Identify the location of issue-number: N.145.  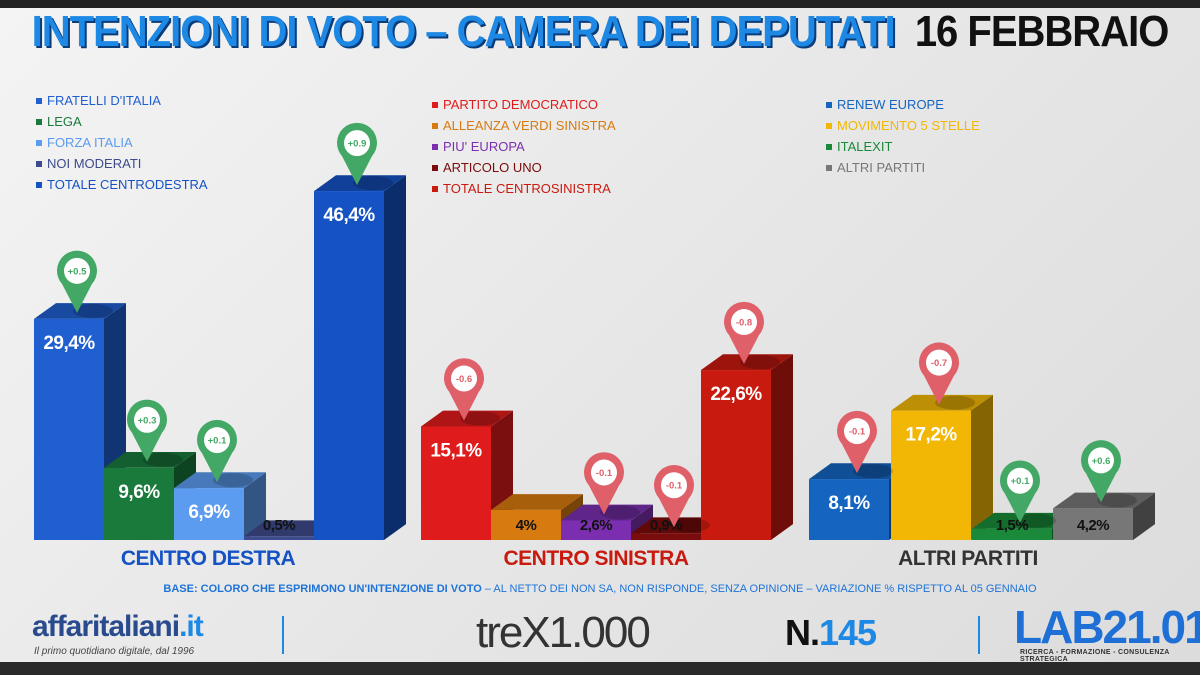
(831, 633).